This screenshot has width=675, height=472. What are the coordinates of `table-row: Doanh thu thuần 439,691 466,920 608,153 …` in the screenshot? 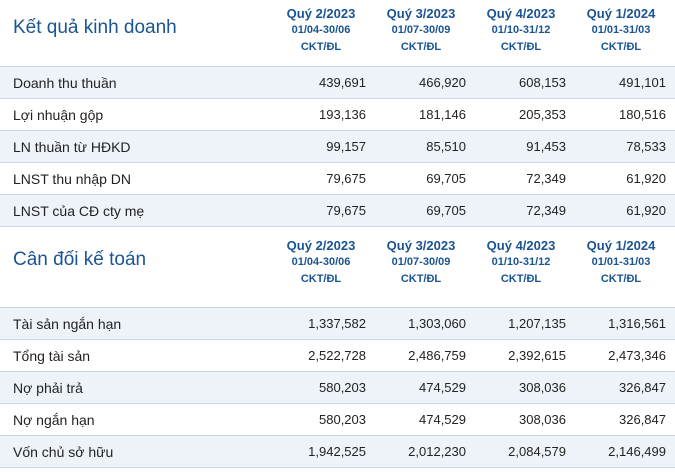 It's located at (337, 83).